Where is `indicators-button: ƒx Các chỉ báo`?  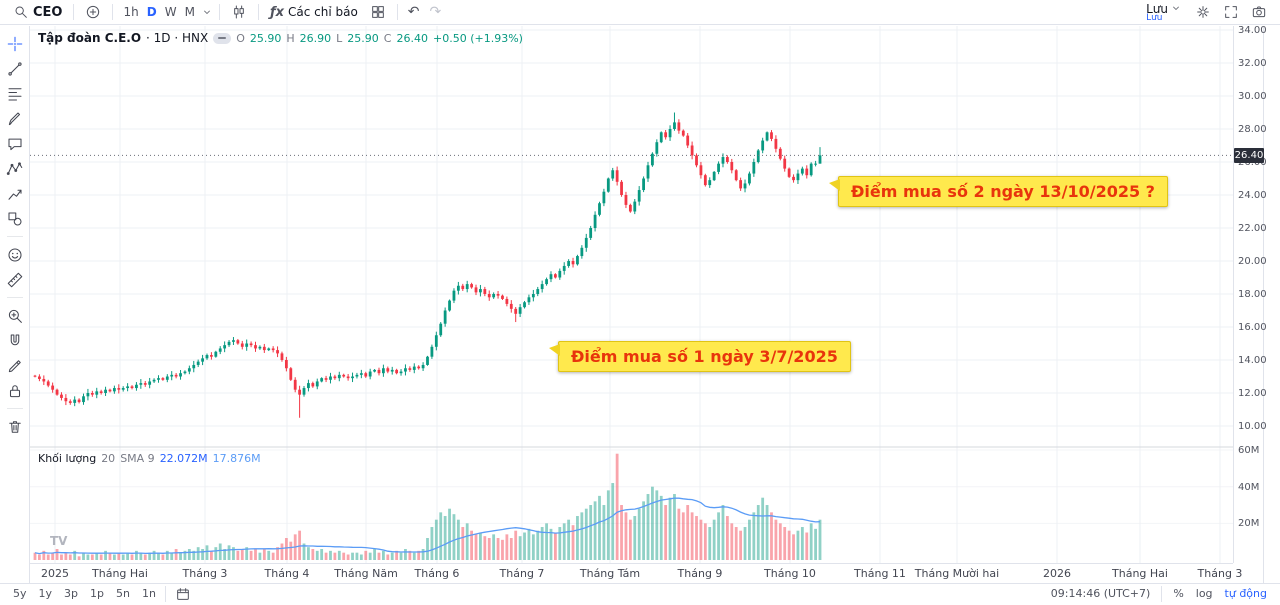
indicators-button: ƒx Các chỉ báo is located at coordinates (314, 12).